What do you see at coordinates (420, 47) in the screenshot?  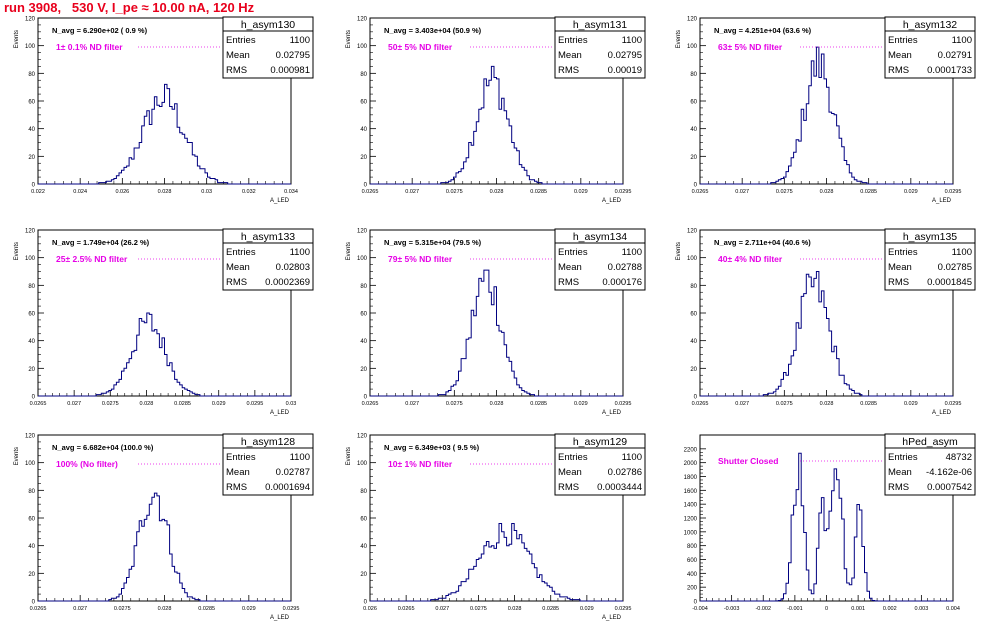 I see `filter-annotation: 50± 5% ND filter` at bounding box center [420, 47].